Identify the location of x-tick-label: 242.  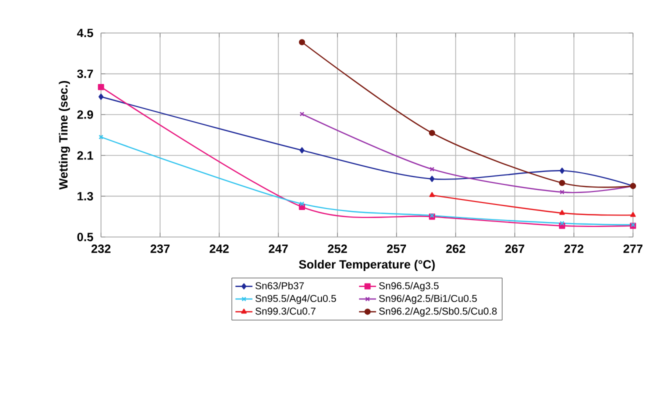
(219, 248).